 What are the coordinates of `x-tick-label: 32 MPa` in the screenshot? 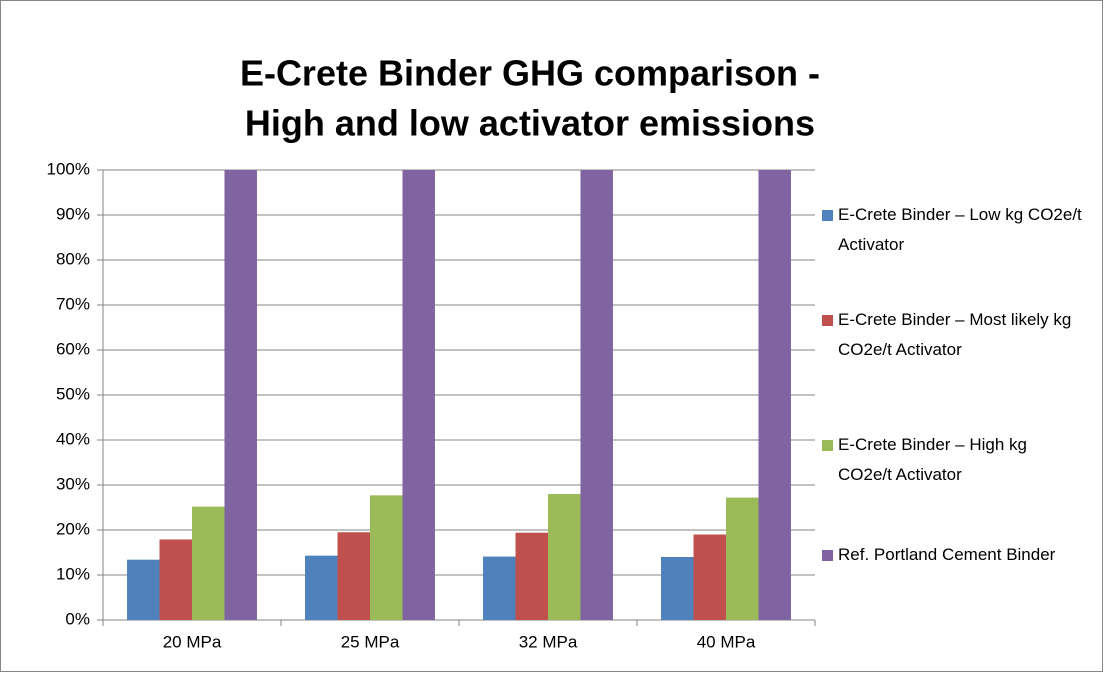 It's located at (548, 641).